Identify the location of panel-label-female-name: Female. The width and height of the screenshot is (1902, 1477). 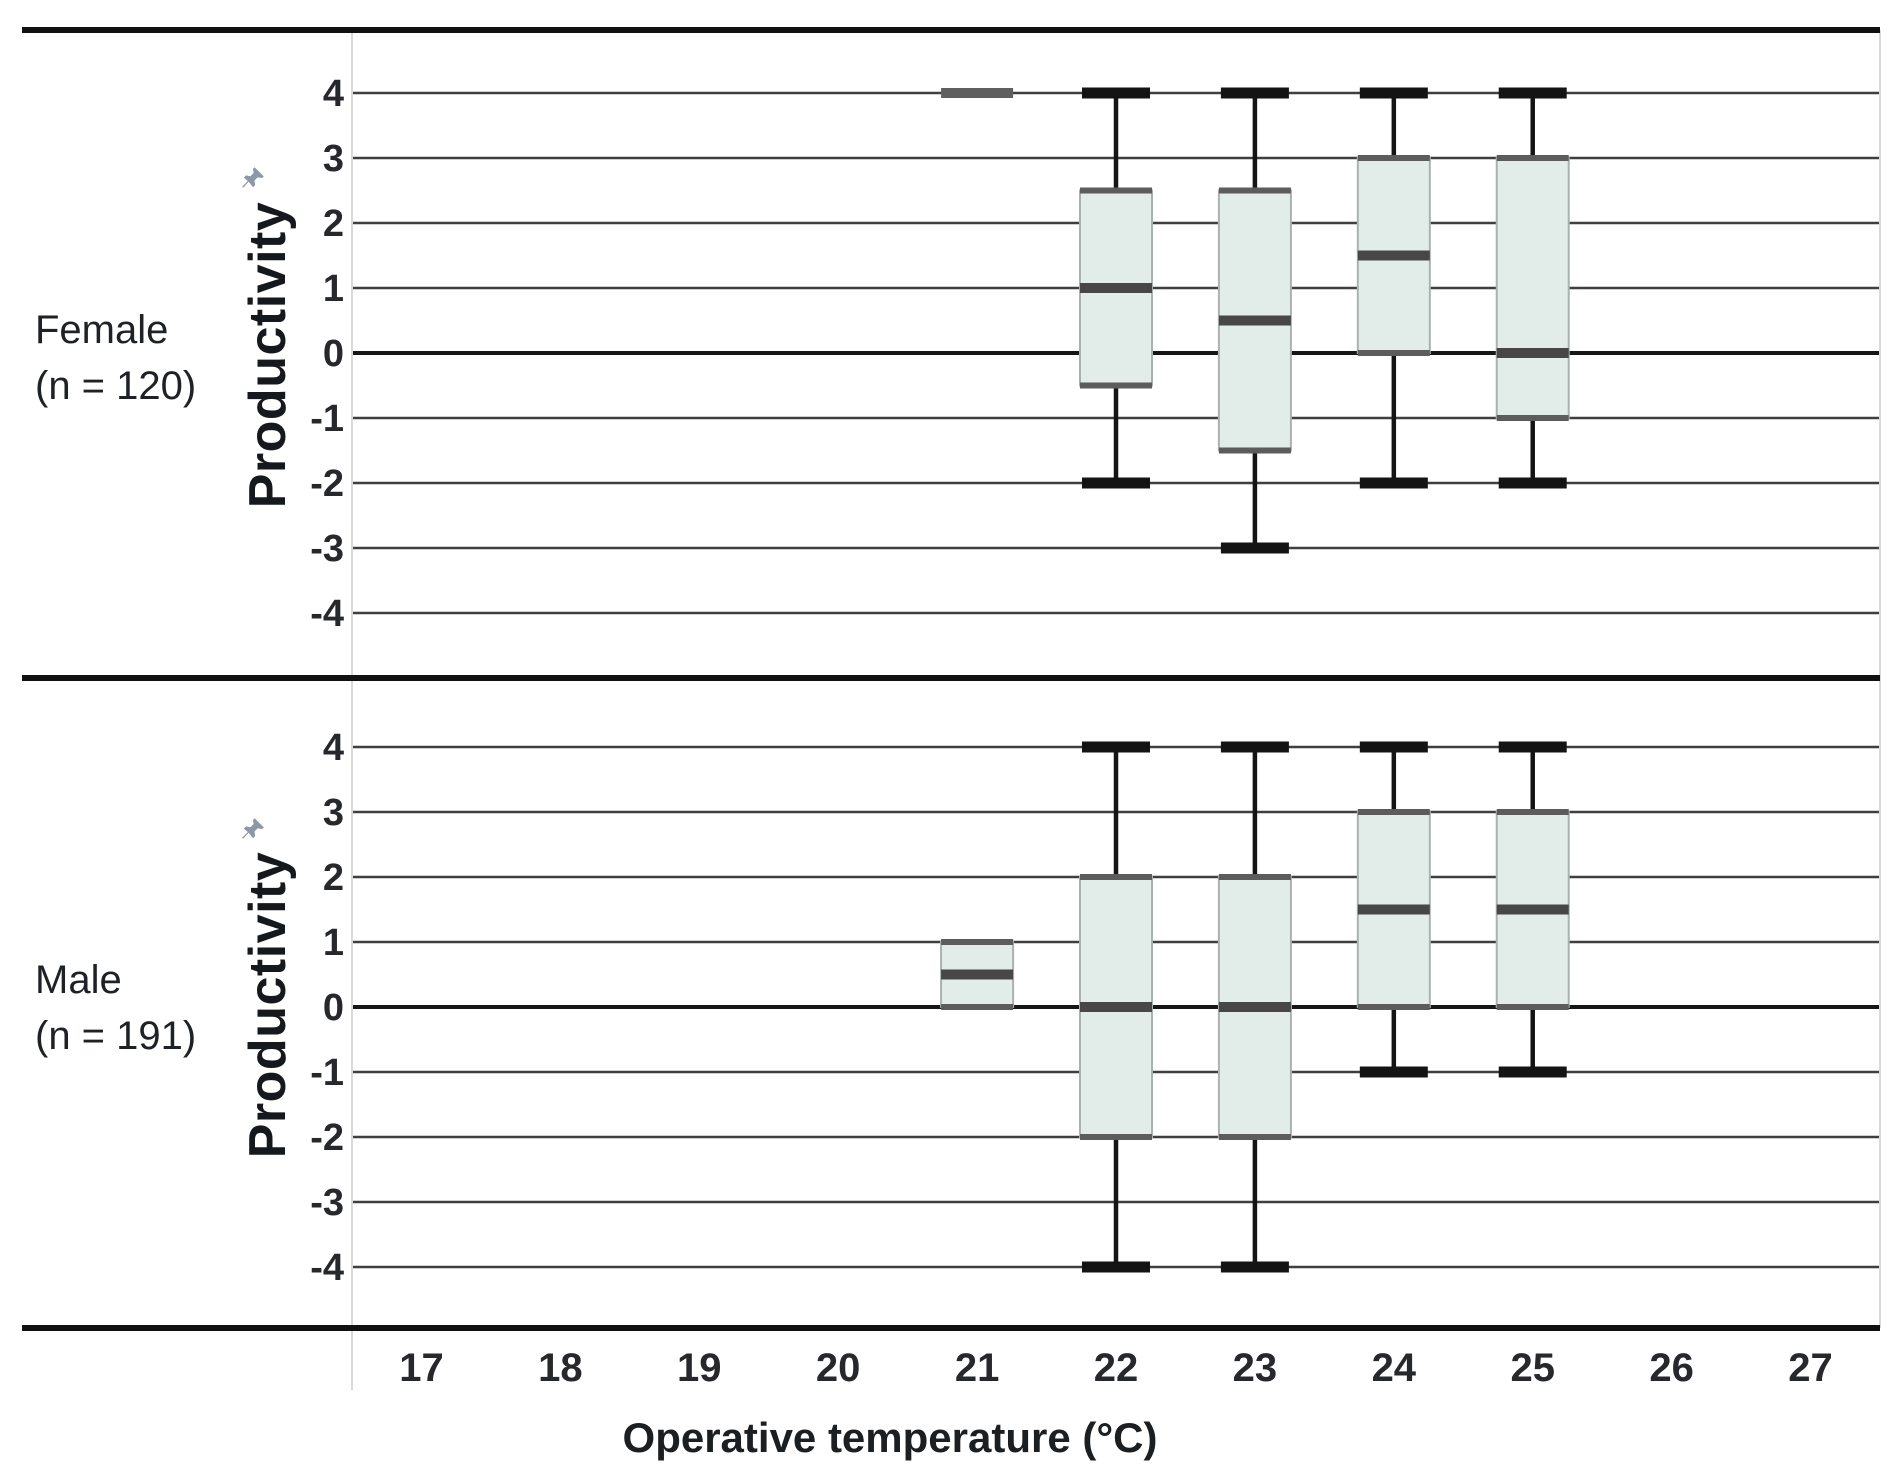
(102, 330).